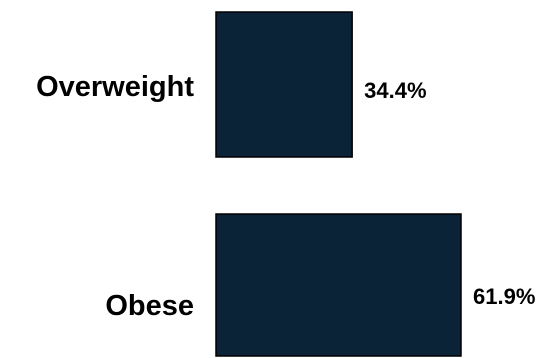 The width and height of the screenshot is (552, 358). Describe the element at coordinates (395, 90) in the screenshot. I see `value-label-overweight: 34.4%` at that location.